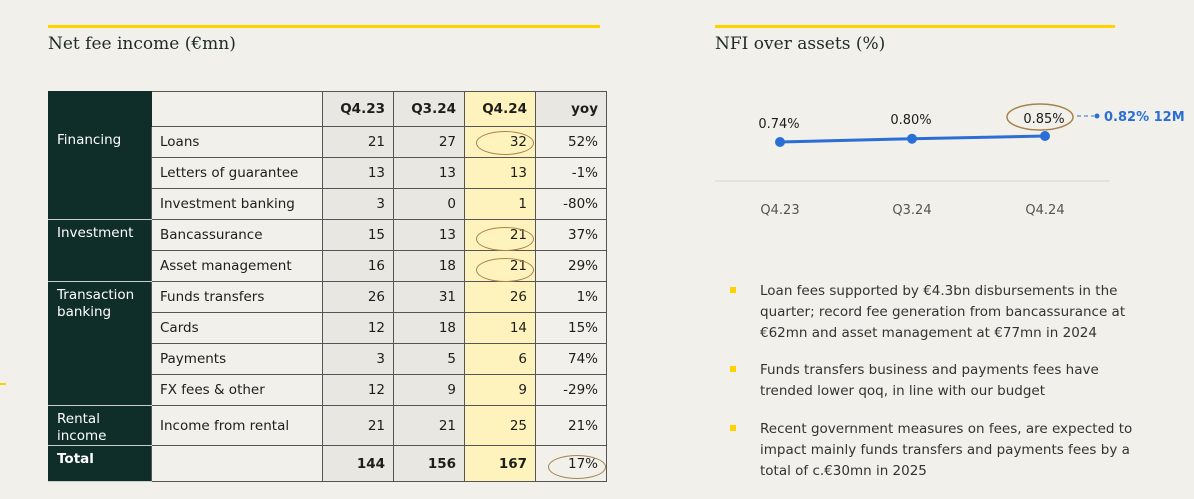 Image resolution: width=1194 pixels, height=499 pixels. What do you see at coordinates (100, 463) in the screenshot?
I see `category-cell: Total` at bounding box center [100, 463].